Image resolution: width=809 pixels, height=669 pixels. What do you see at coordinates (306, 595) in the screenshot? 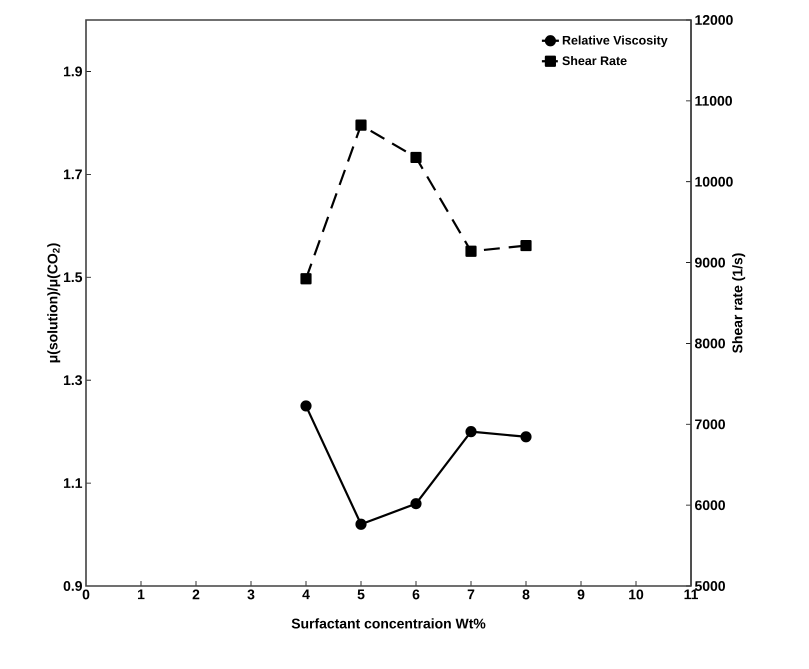
I see `x-tick-label: 4` at bounding box center [306, 595].